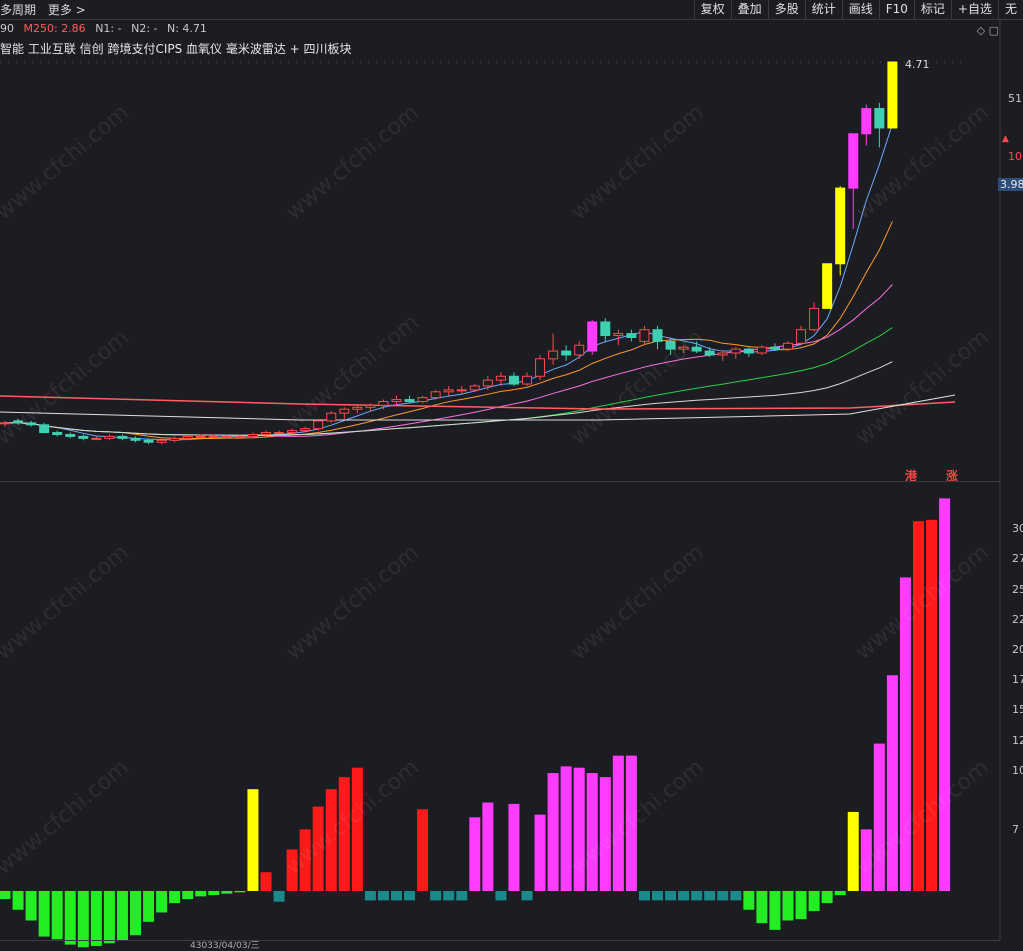 The width and height of the screenshot is (1023, 951). Describe the element at coordinates (500, 944) in the screenshot. I see `time-axis` at that location.